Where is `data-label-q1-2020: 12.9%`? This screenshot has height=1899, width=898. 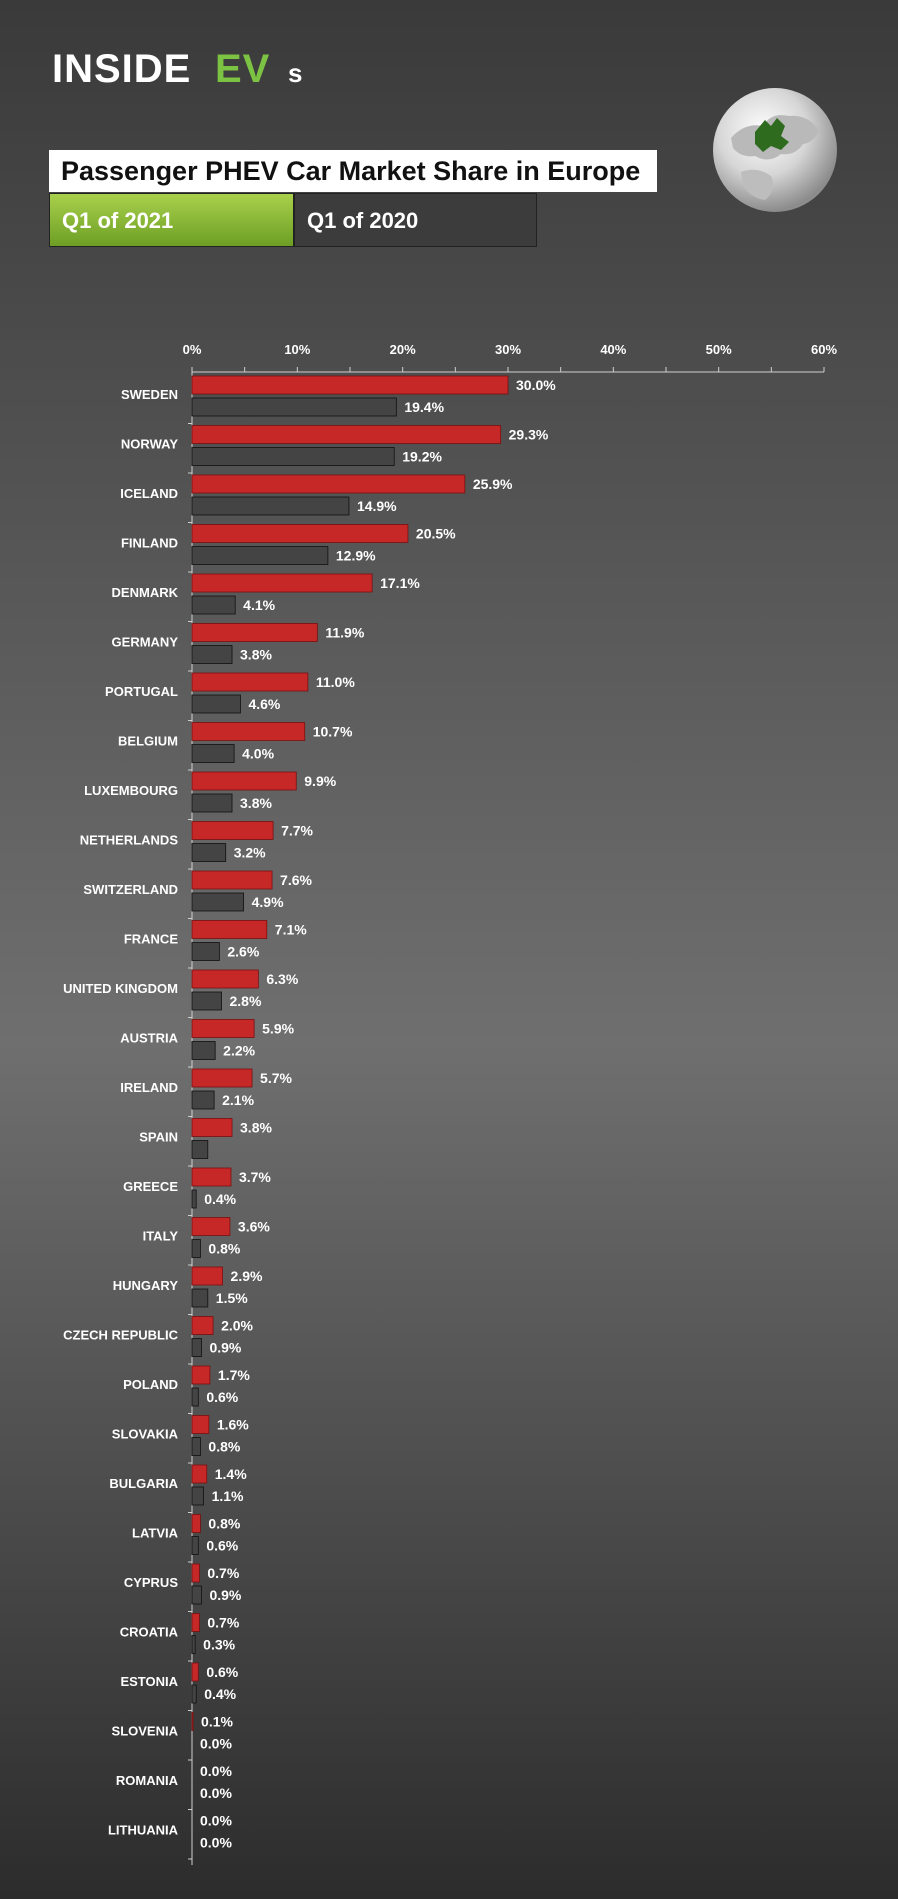 data-label-q1-2020: 12.9% is located at coordinates (356, 556).